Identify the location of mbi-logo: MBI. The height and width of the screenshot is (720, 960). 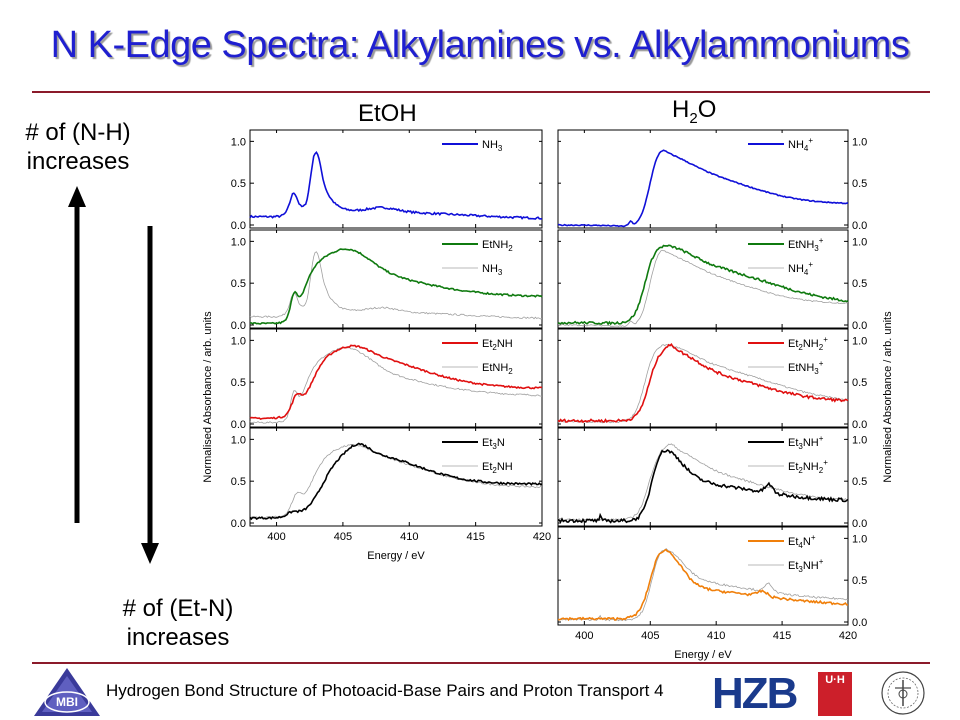
(67, 692).